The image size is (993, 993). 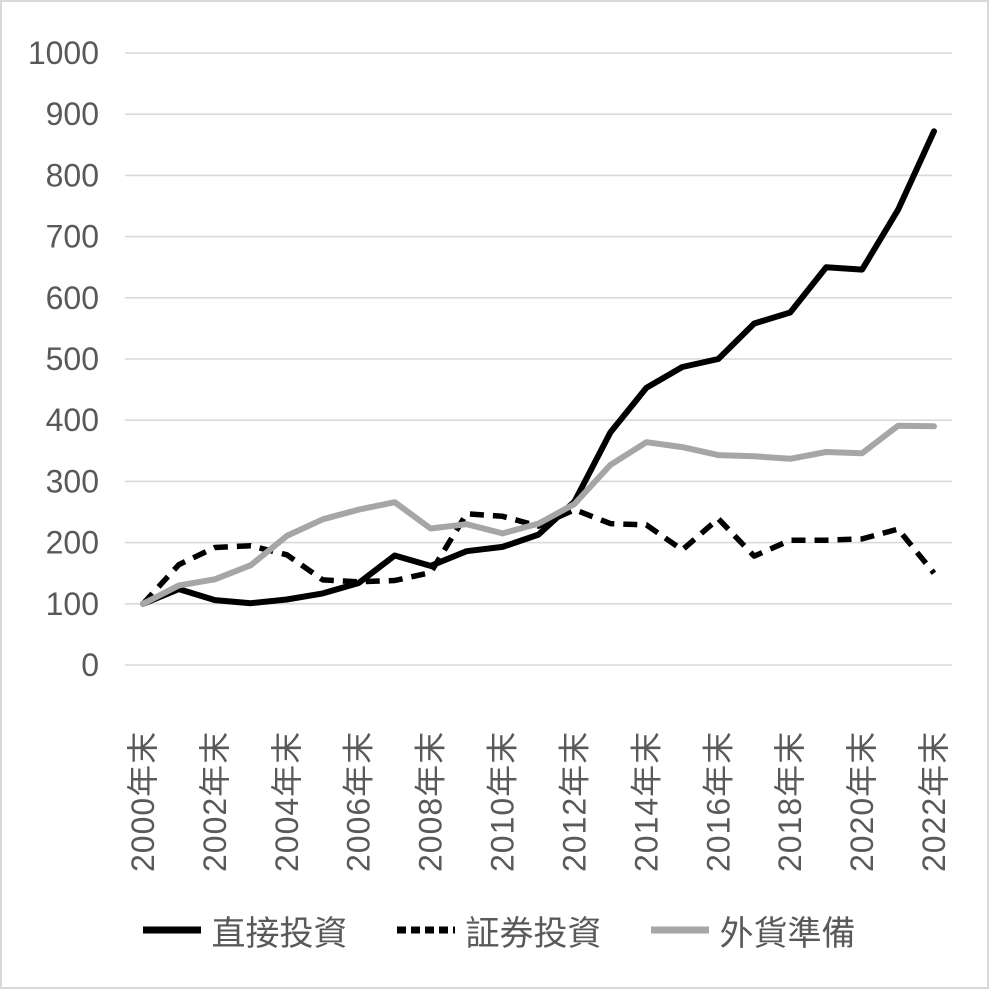 I want to click on legend-label-foreign-reserves: 外貨準備, so click(x=787, y=933).